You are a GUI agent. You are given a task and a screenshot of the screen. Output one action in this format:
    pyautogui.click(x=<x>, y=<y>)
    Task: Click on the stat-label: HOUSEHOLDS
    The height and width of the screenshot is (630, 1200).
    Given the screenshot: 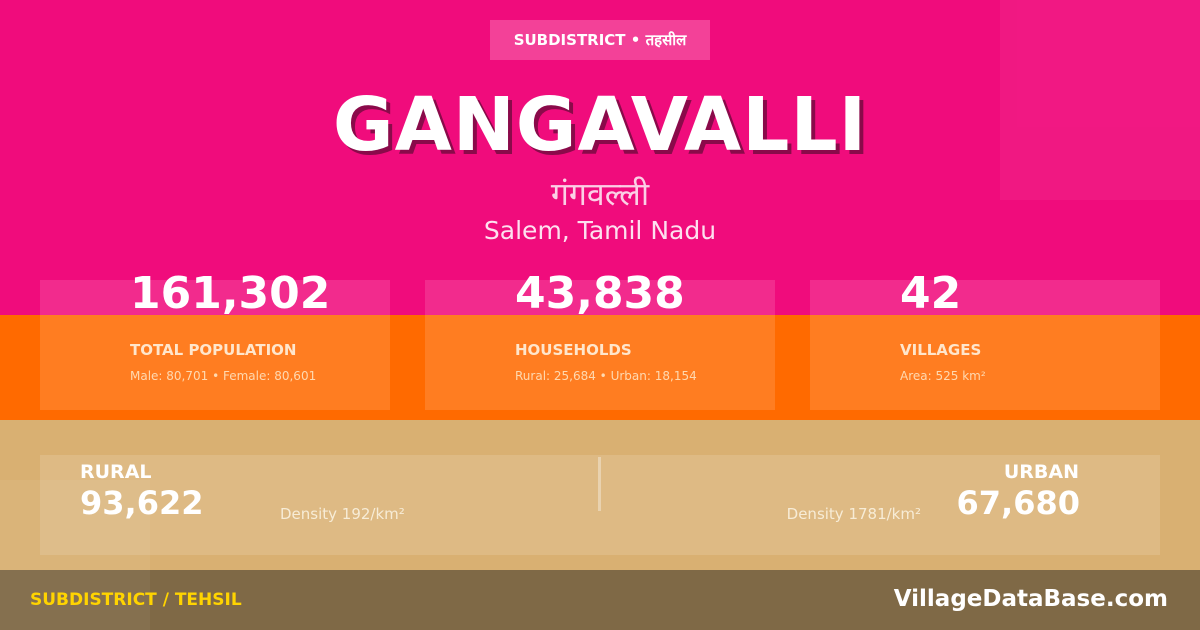 What is the action you would take?
    pyautogui.click(x=573, y=350)
    